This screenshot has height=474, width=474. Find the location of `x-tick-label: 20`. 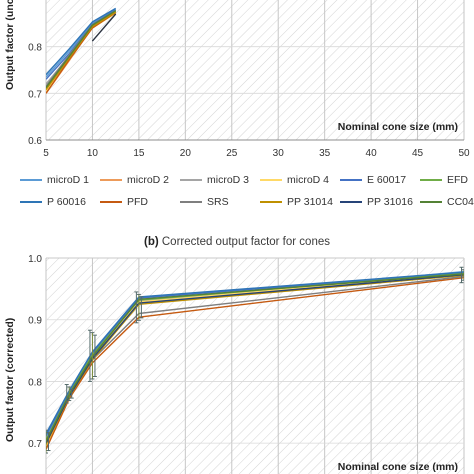

x-tick-label: 20 is located at coordinates (186, 153).